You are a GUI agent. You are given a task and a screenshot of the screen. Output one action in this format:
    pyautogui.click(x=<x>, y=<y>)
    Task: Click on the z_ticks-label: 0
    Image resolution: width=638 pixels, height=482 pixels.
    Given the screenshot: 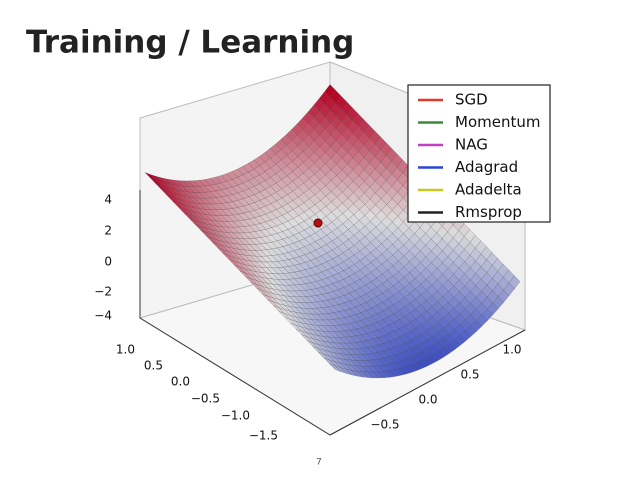 What is the action you would take?
    pyautogui.click(x=108, y=262)
    